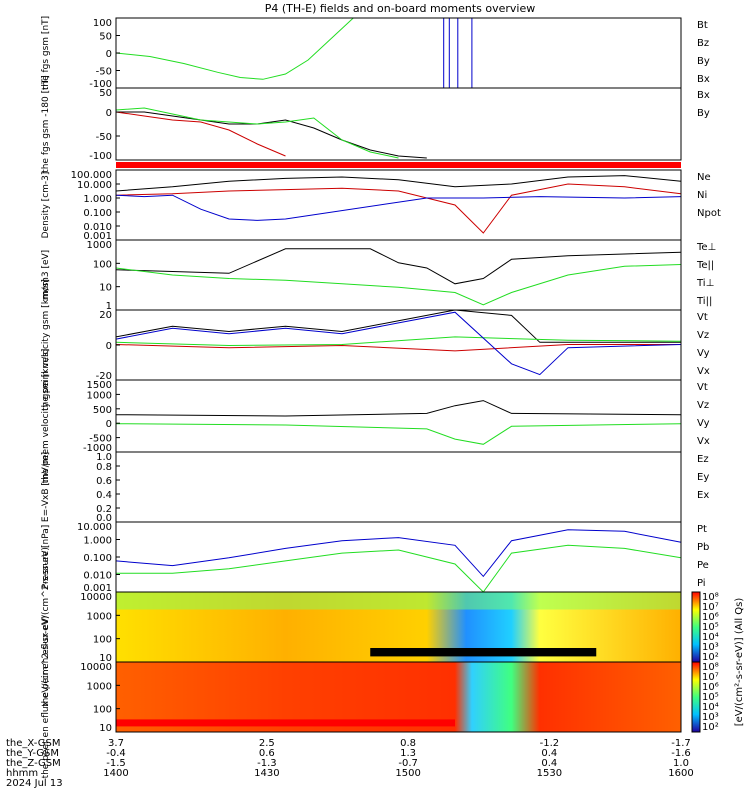 The height and width of the screenshot is (800, 750). I want to click on colorbar-label: [eV/(cm²-s-sr-eV)] (All Qs), so click(739, 662).